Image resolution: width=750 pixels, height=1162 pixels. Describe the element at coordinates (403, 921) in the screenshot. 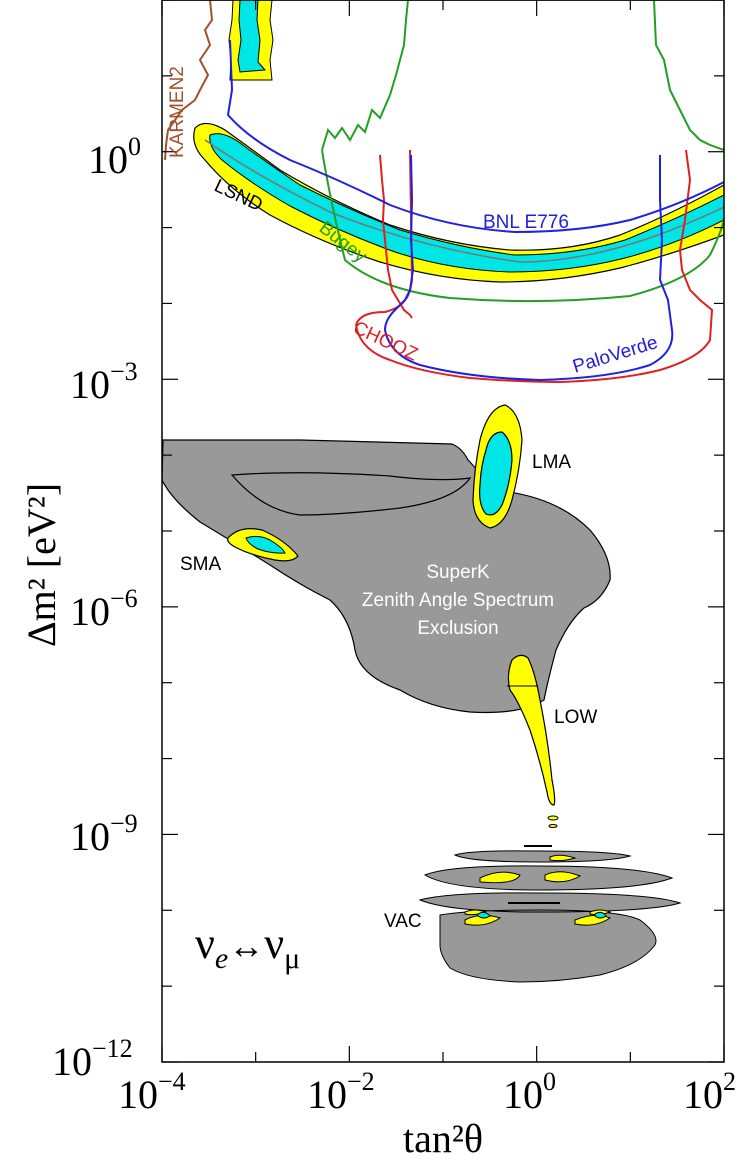

I see `vac-label: VAC` at that location.